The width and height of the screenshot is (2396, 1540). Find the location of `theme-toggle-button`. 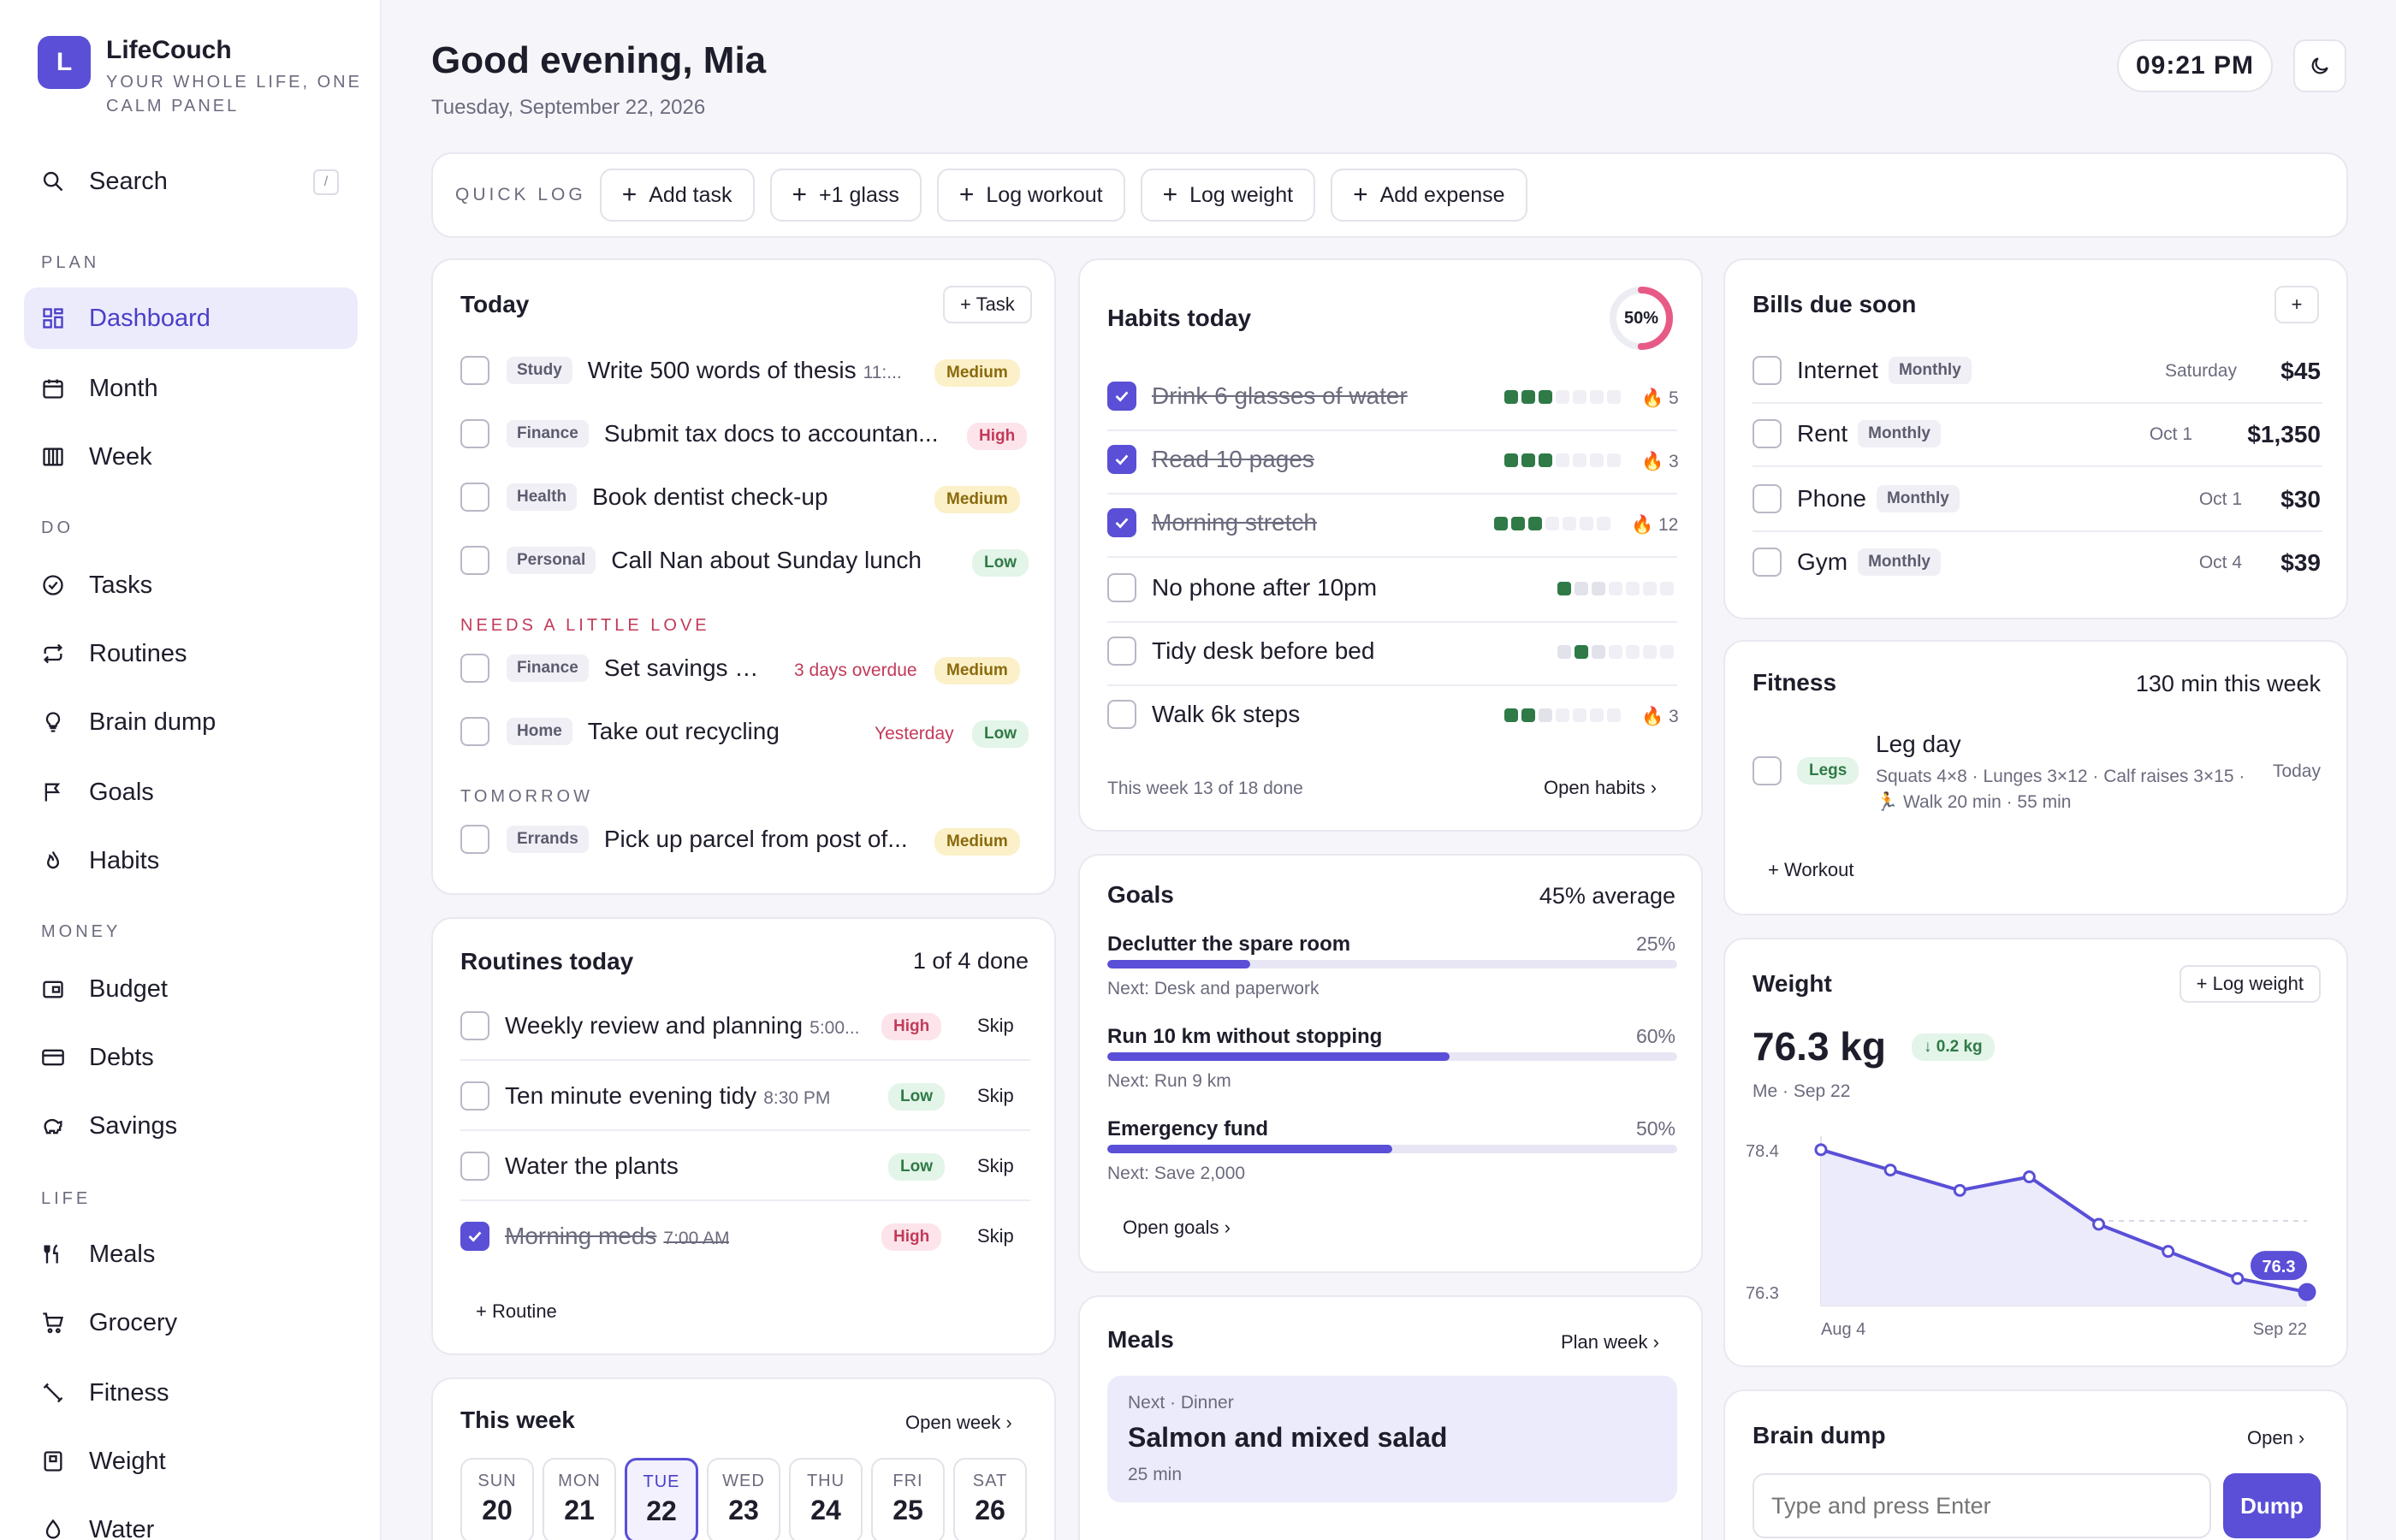

theme-toggle-button is located at coordinates (2319, 65).